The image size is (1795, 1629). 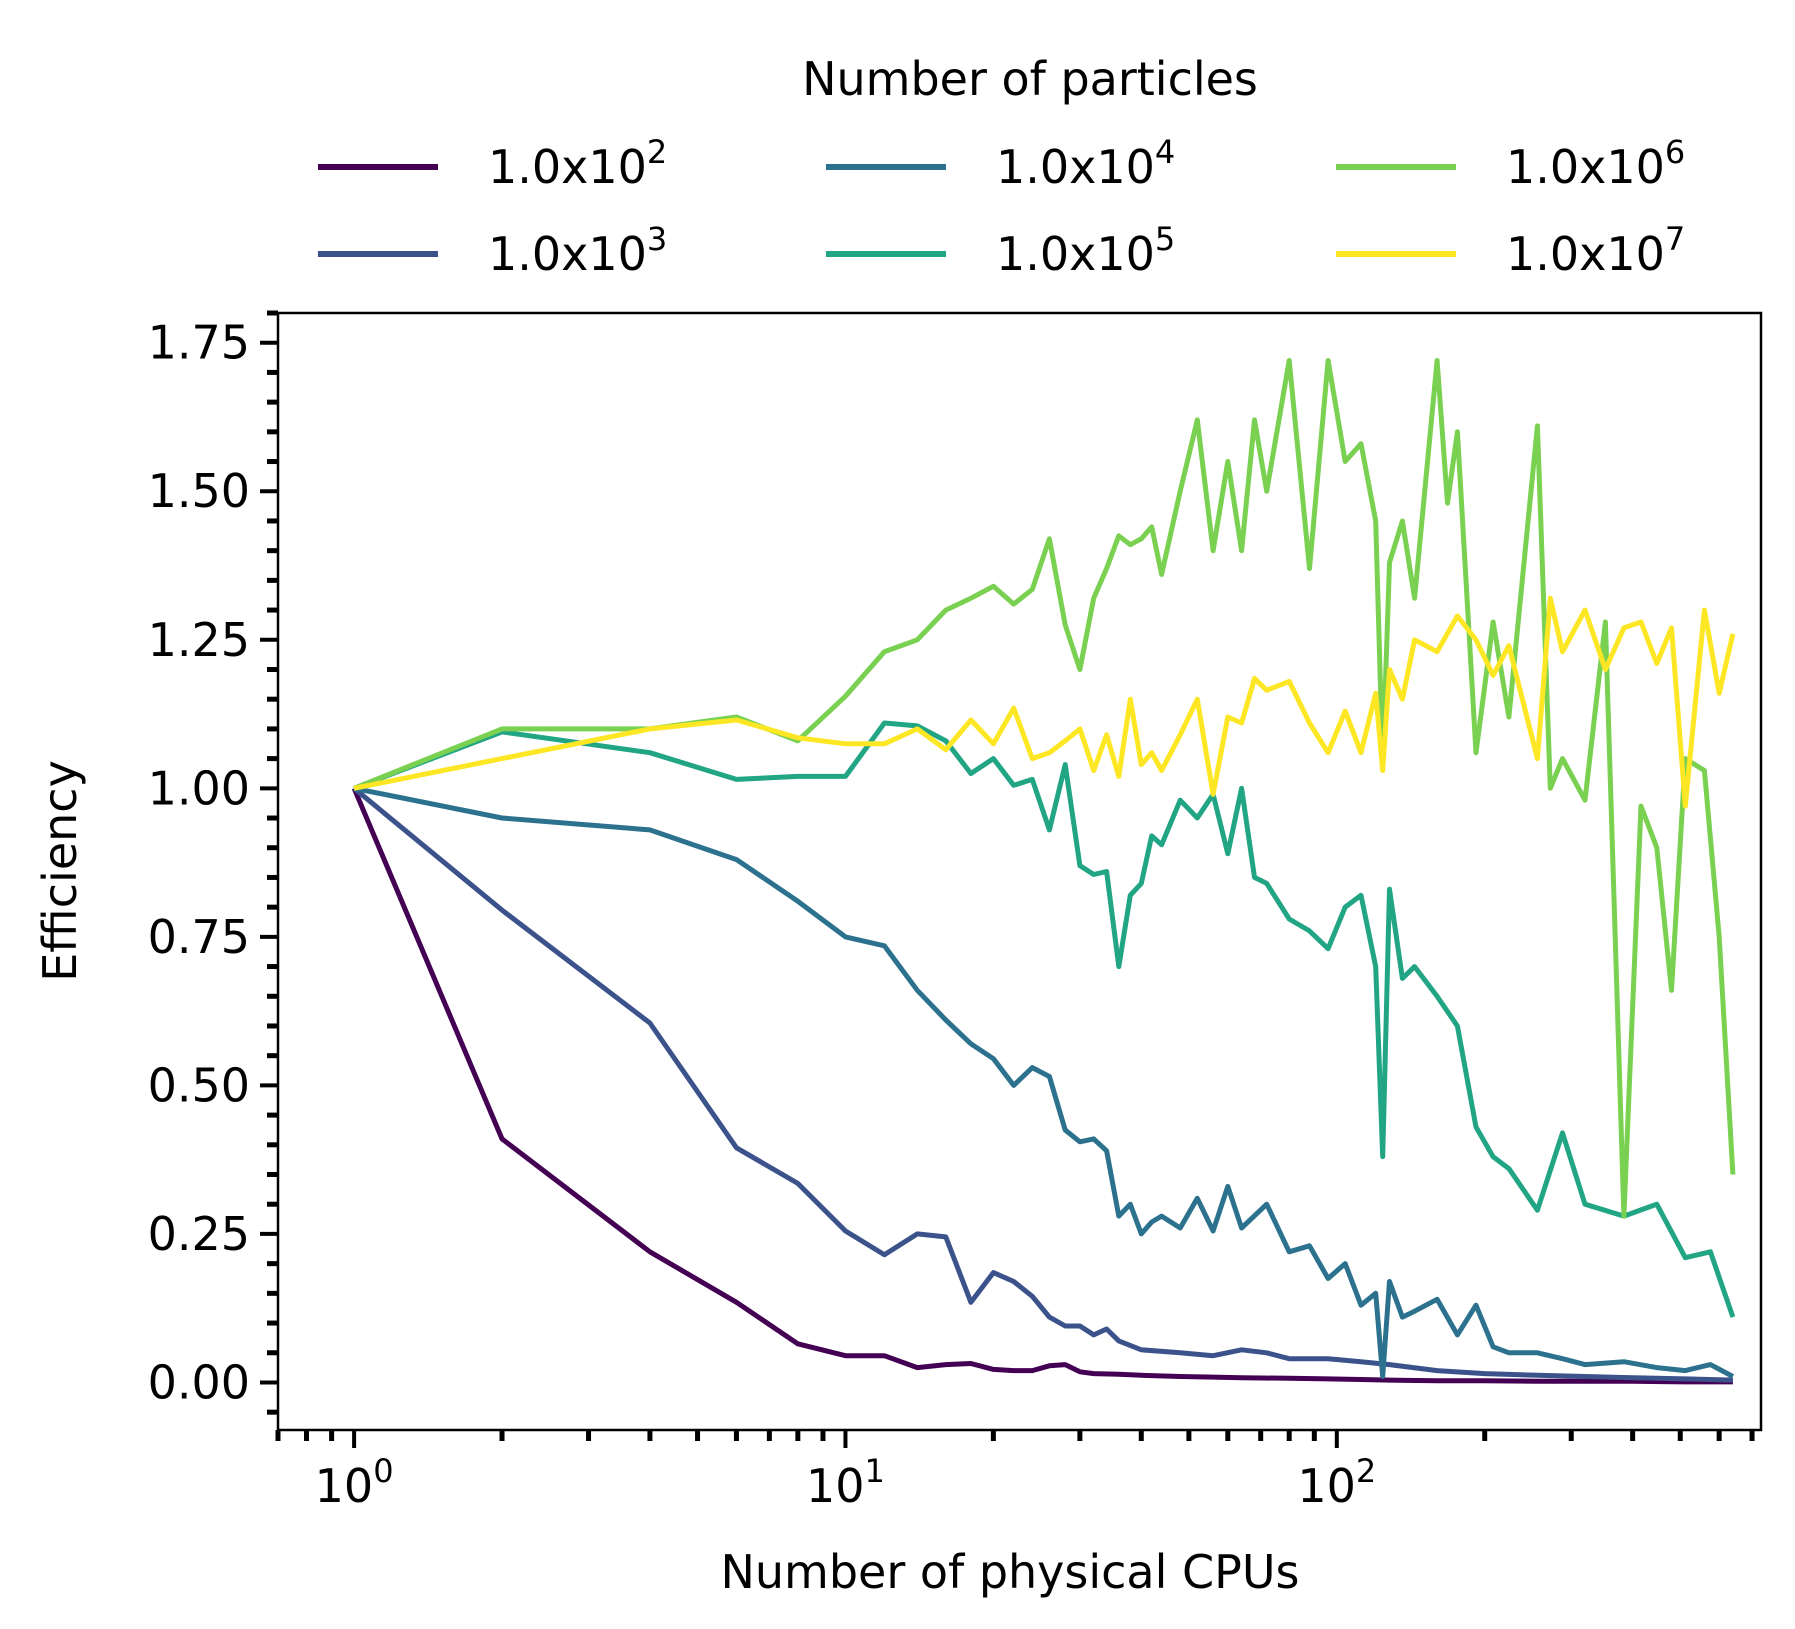 I want to click on y-axis-title: Efficiency, so click(x=60, y=871).